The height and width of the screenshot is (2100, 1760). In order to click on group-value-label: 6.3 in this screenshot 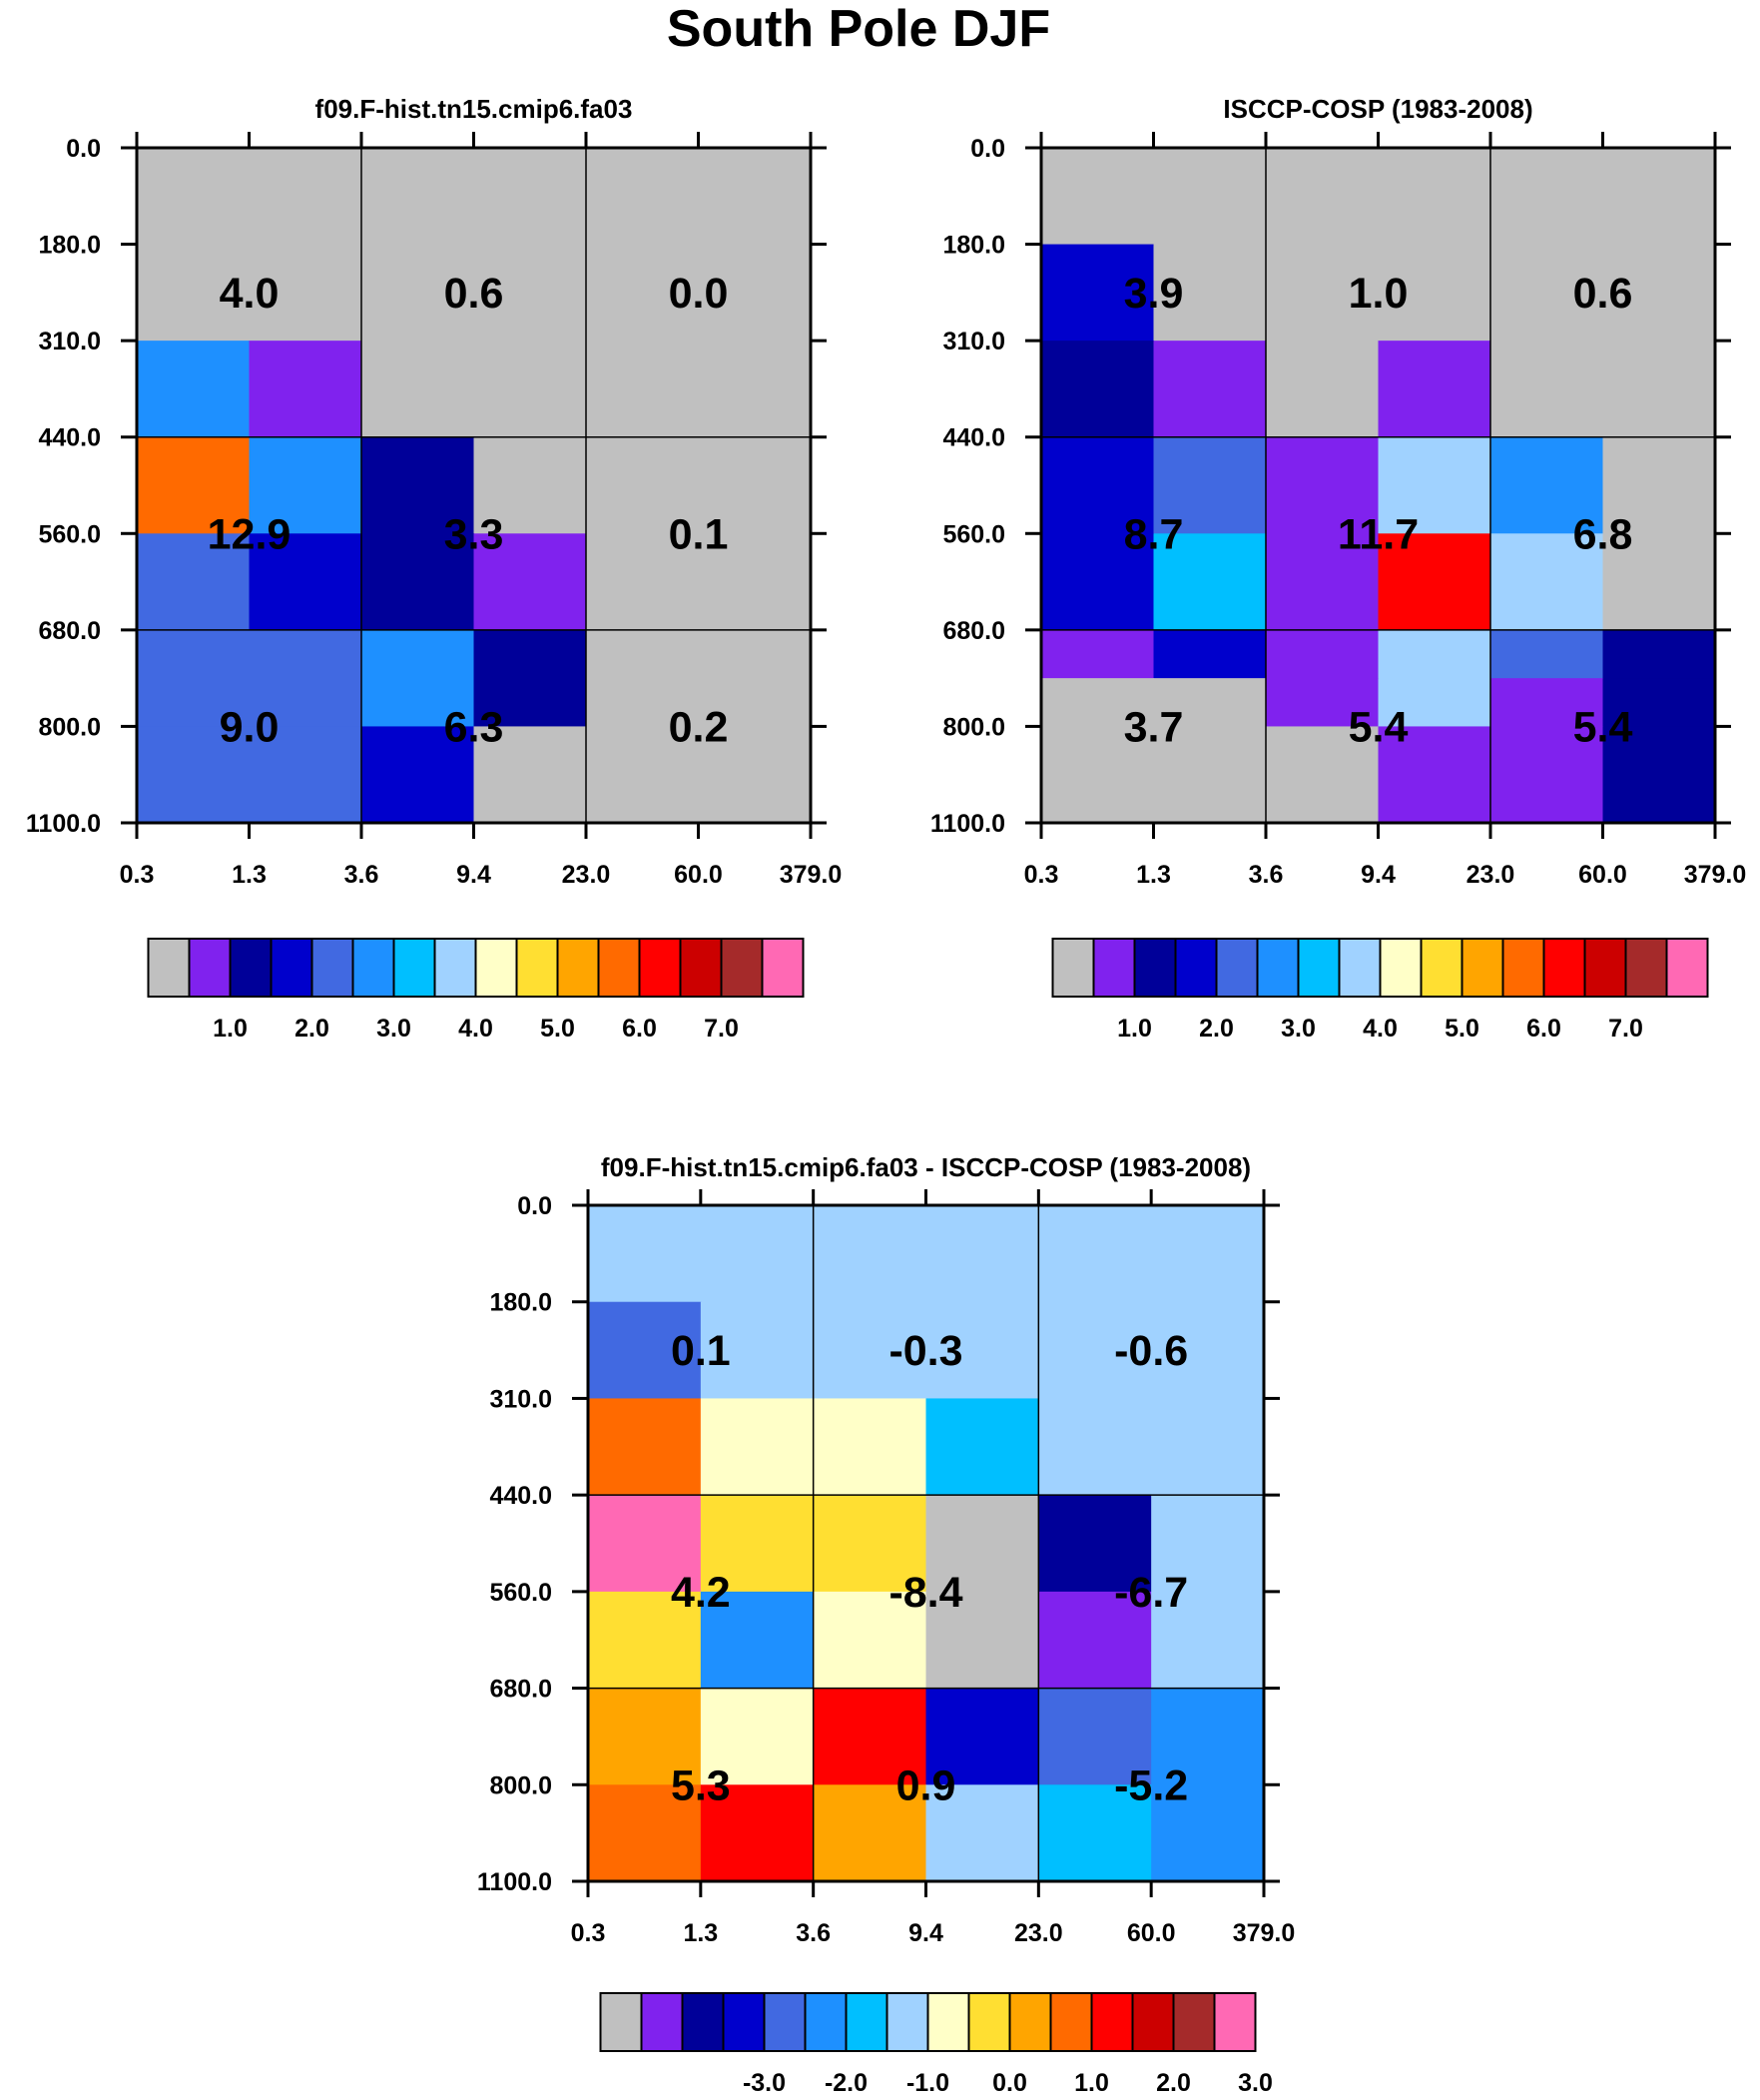, I will do `click(474, 727)`.